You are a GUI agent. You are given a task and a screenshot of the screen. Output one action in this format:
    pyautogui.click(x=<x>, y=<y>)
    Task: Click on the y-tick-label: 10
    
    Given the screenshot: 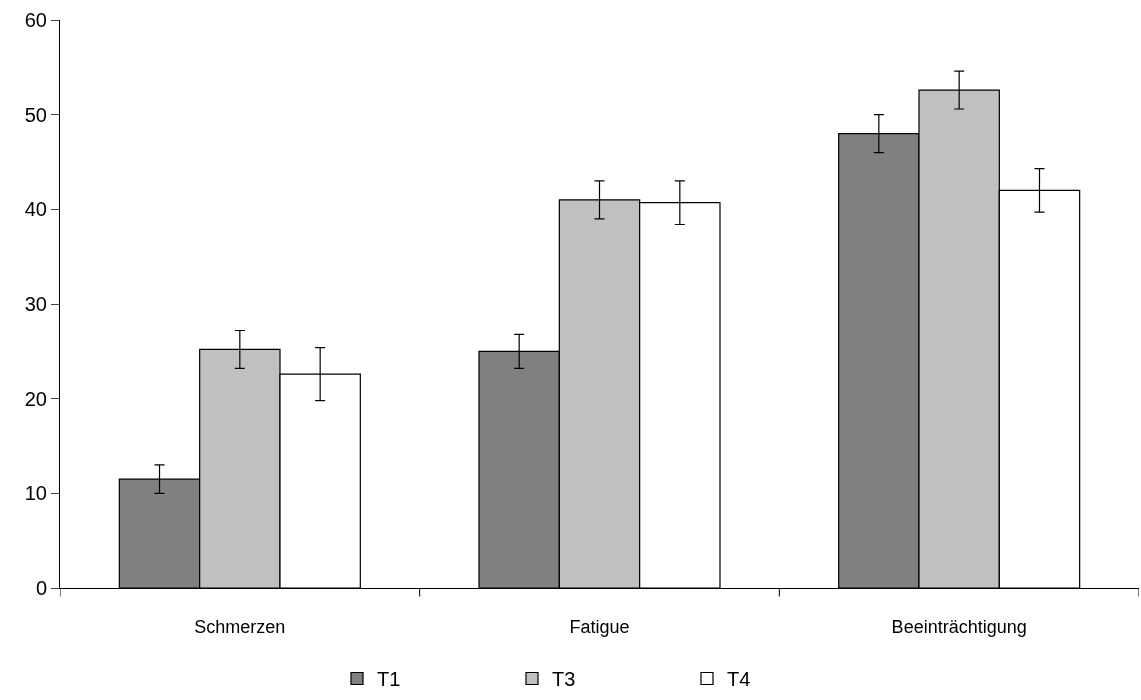 What is the action you would take?
    pyautogui.click(x=35, y=493)
    